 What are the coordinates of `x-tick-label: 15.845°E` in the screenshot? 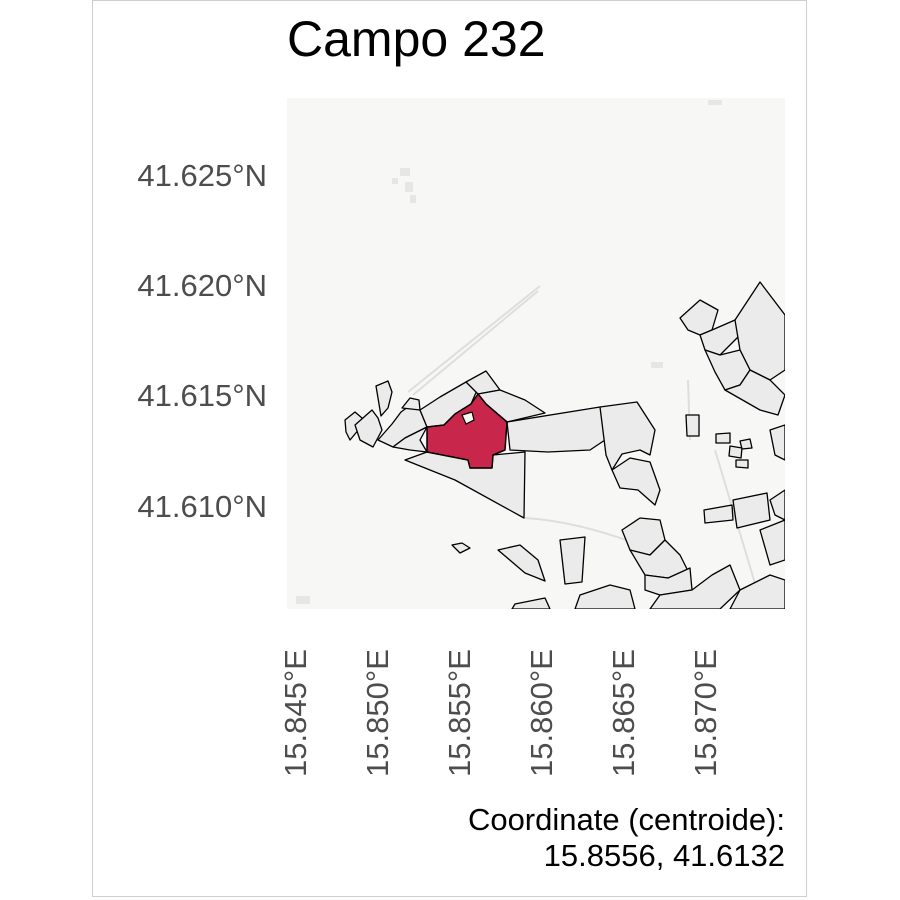 It's located at (295, 713).